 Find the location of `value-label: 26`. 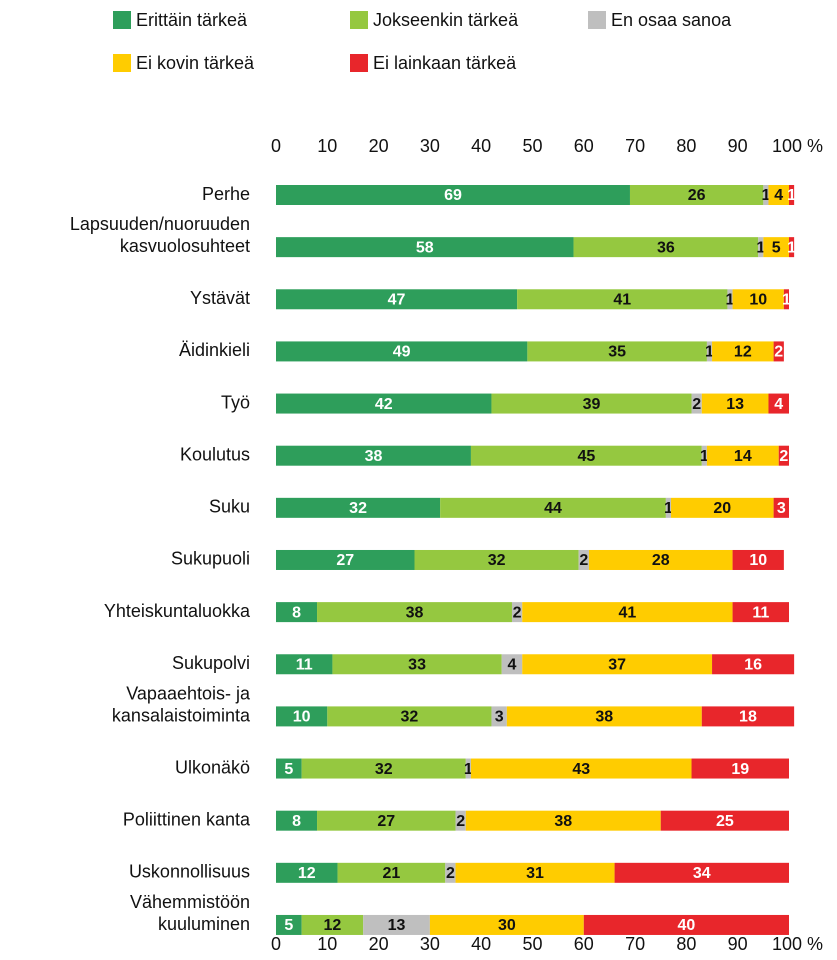

value-label: 26 is located at coordinates (697, 195).